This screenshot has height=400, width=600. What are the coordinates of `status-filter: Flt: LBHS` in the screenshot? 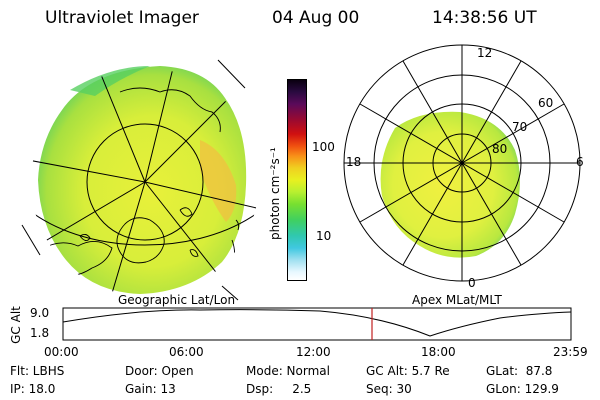 It's located at (37, 371).